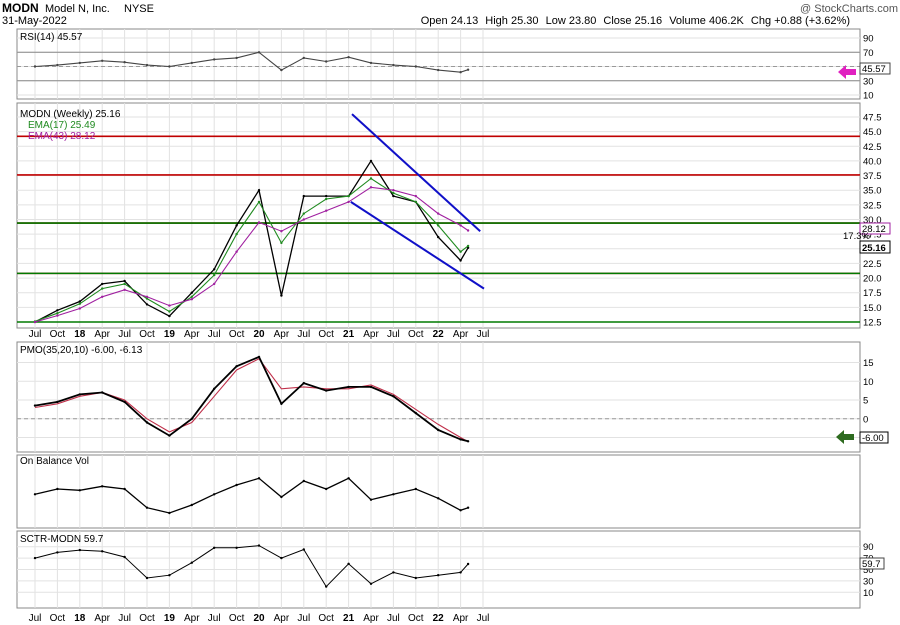 The height and width of the screenshot is (625, 900). Describe the element at coordinates (868, 570) in the screenshot. I see `y-tick-label: 50` at that location.